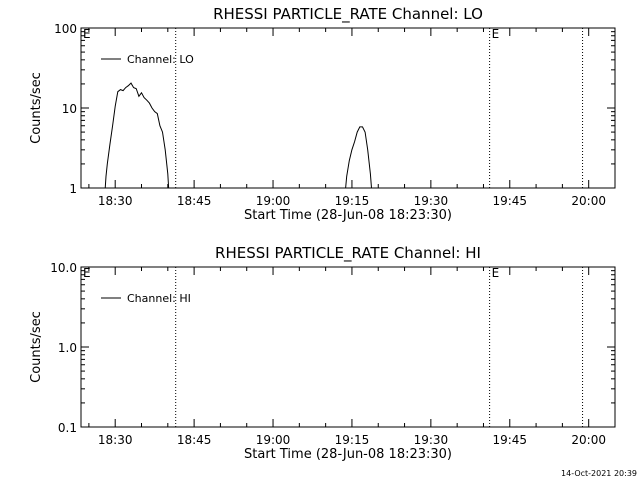 This screenshot has height=480, width=640. I want to click on legend-label: Channel: LO, so click(160, 59).